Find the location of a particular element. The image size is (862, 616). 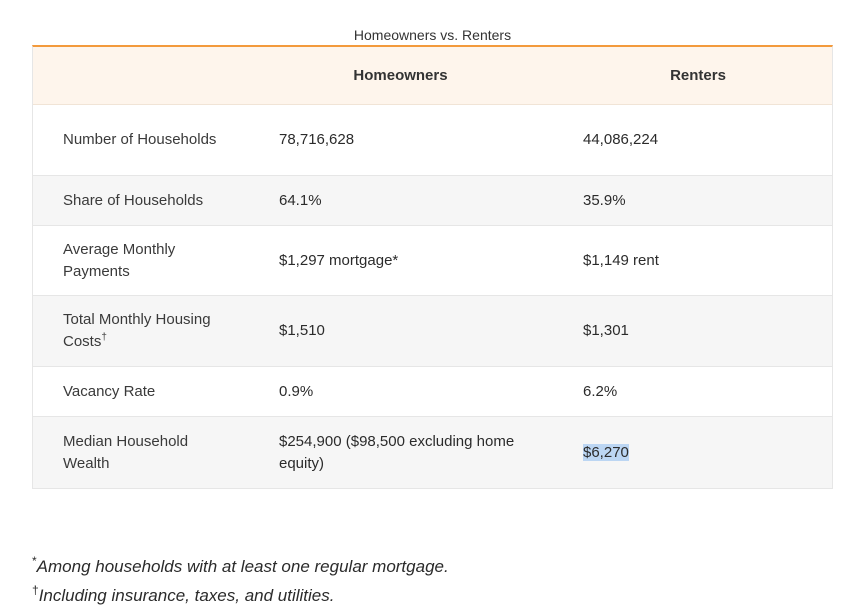

row-label-number-of-households: Number of Households is located at coordinates (140, 139).